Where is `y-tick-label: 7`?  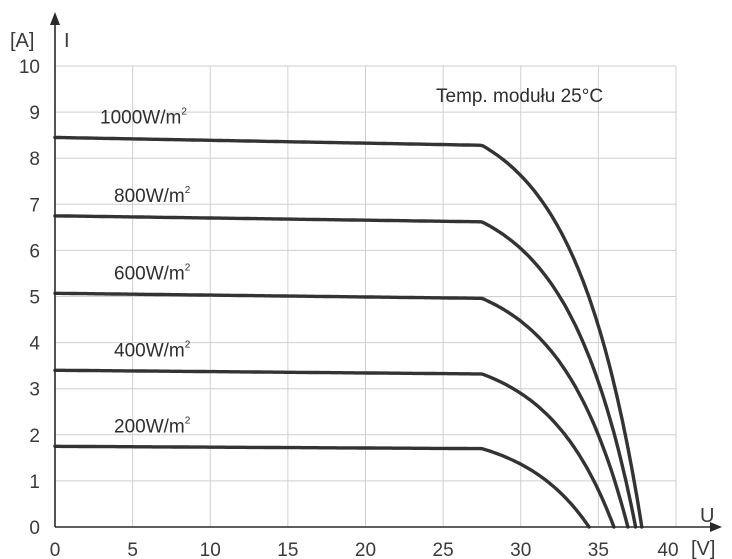 y-tick-label: 7 is located at coordinates (34, 205).